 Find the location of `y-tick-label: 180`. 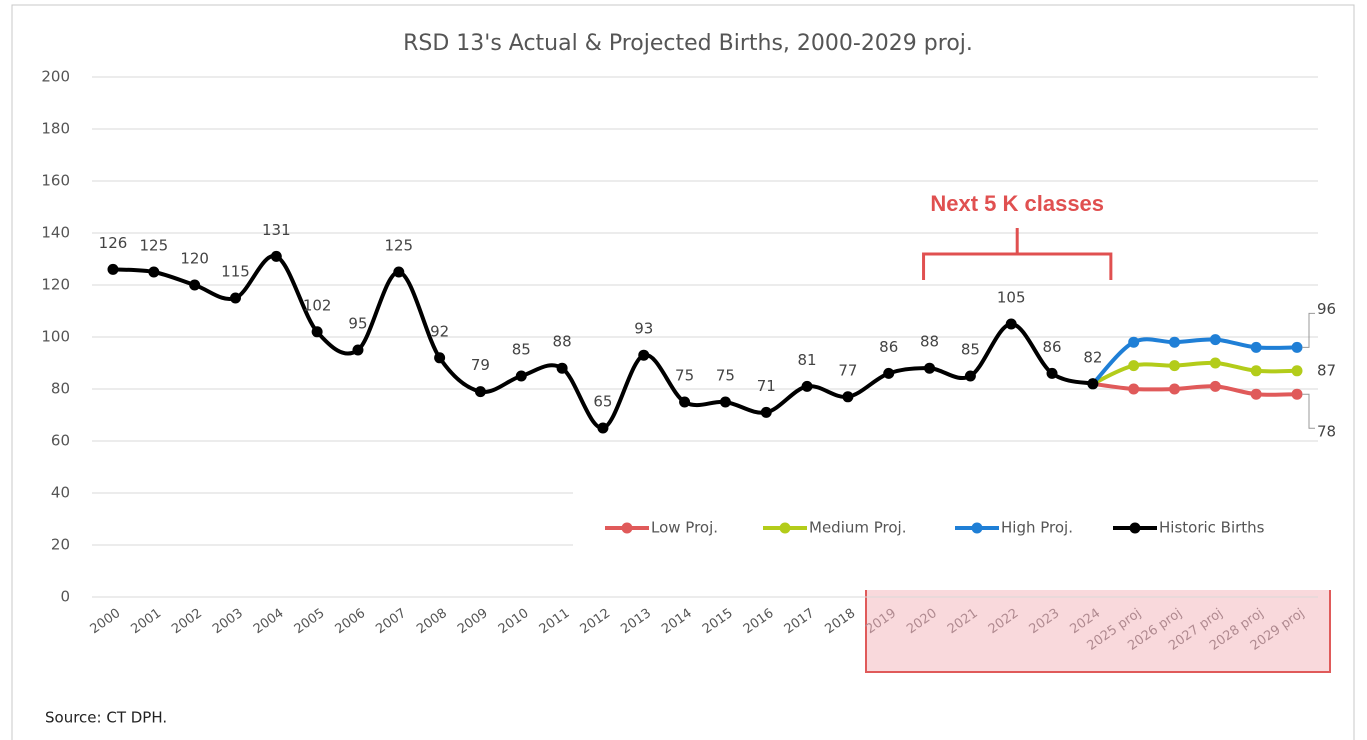

y-tick-label: 180 is located at coordinates (55, 129).